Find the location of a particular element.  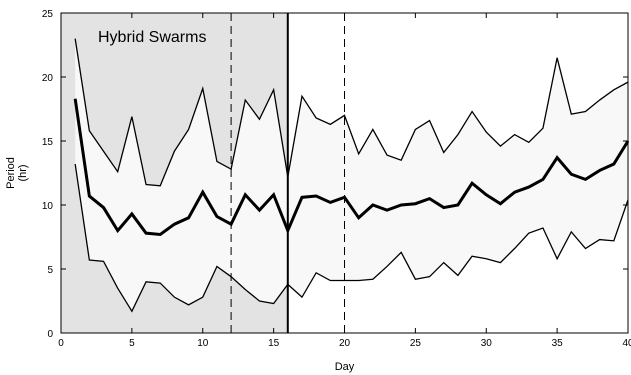

y-axis-label: Period(hr) is located at coordinates (17, 173).